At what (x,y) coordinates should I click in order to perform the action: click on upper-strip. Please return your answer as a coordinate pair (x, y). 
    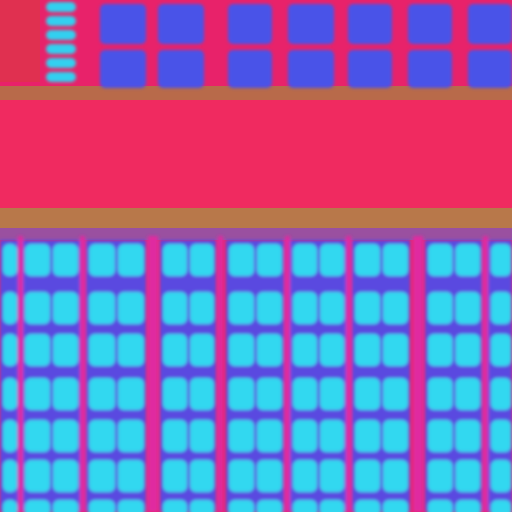
    Looking at the image, I should click on (256, 93).